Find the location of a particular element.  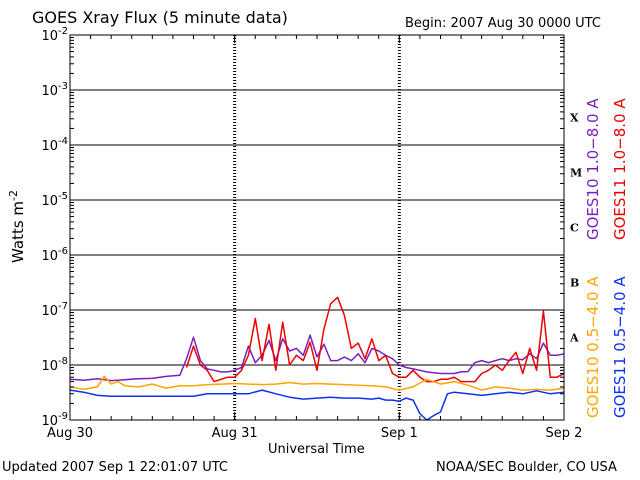

legend-entry: GOES10 1.0−8.0 A is located at coordinates (593, 169).